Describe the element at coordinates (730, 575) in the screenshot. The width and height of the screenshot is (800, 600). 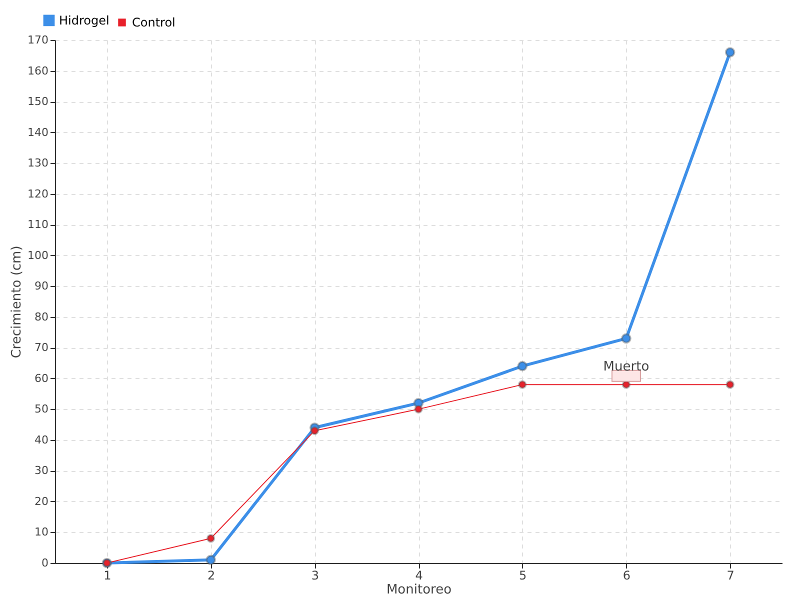
I see `x-tick-label: 7` at that location.